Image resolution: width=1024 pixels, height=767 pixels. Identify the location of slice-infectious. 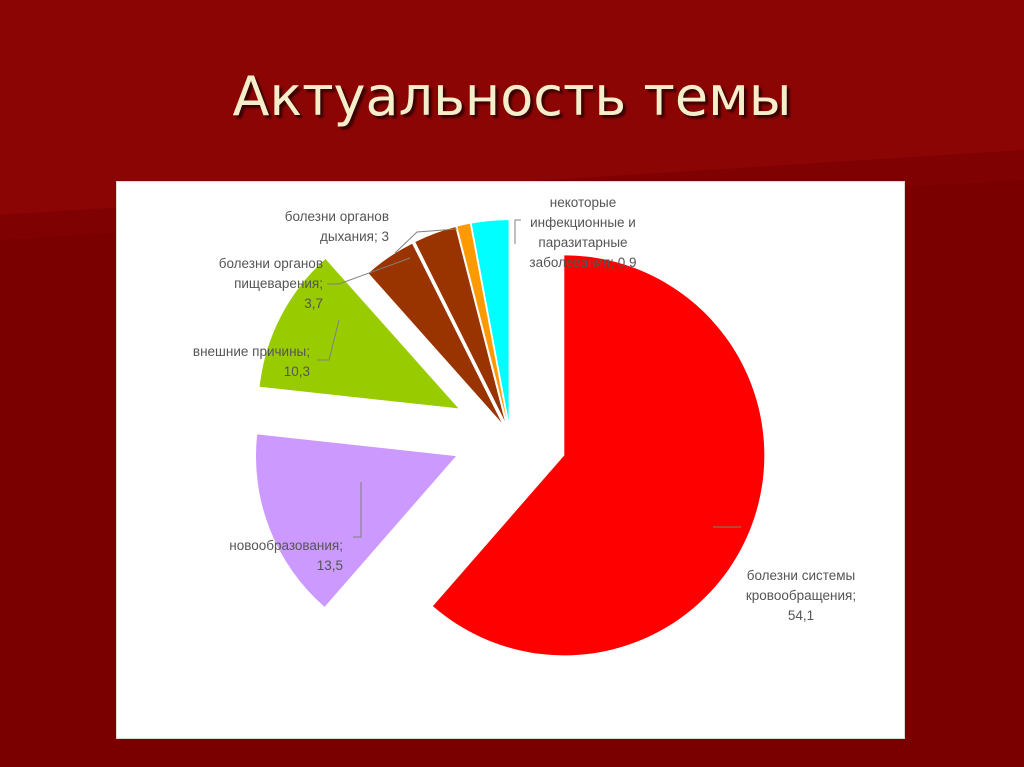
(482, 322).